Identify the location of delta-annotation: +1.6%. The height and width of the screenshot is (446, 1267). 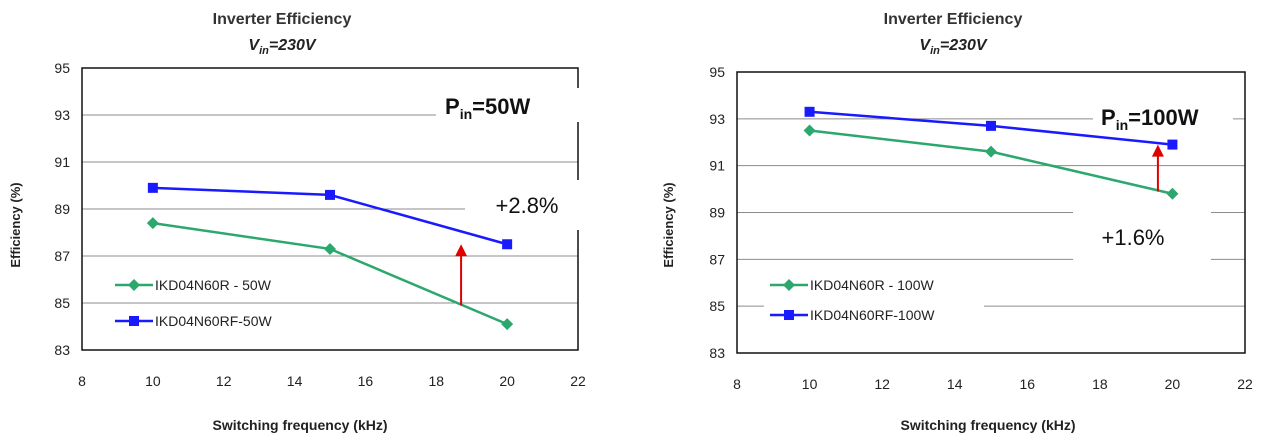
(1133, 237).